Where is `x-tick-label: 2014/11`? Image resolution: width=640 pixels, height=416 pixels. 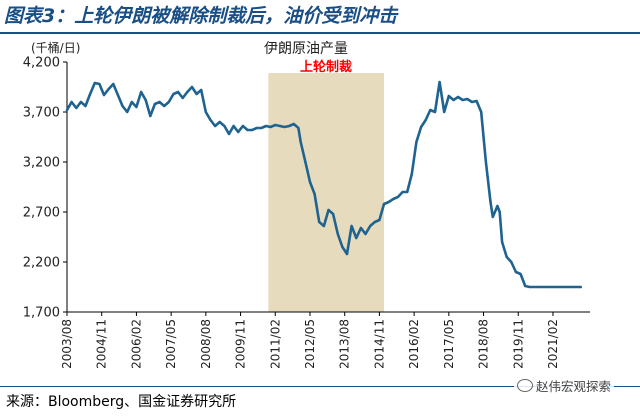
x-tick-label: 2014/11 is located at coordinates (379, 344).